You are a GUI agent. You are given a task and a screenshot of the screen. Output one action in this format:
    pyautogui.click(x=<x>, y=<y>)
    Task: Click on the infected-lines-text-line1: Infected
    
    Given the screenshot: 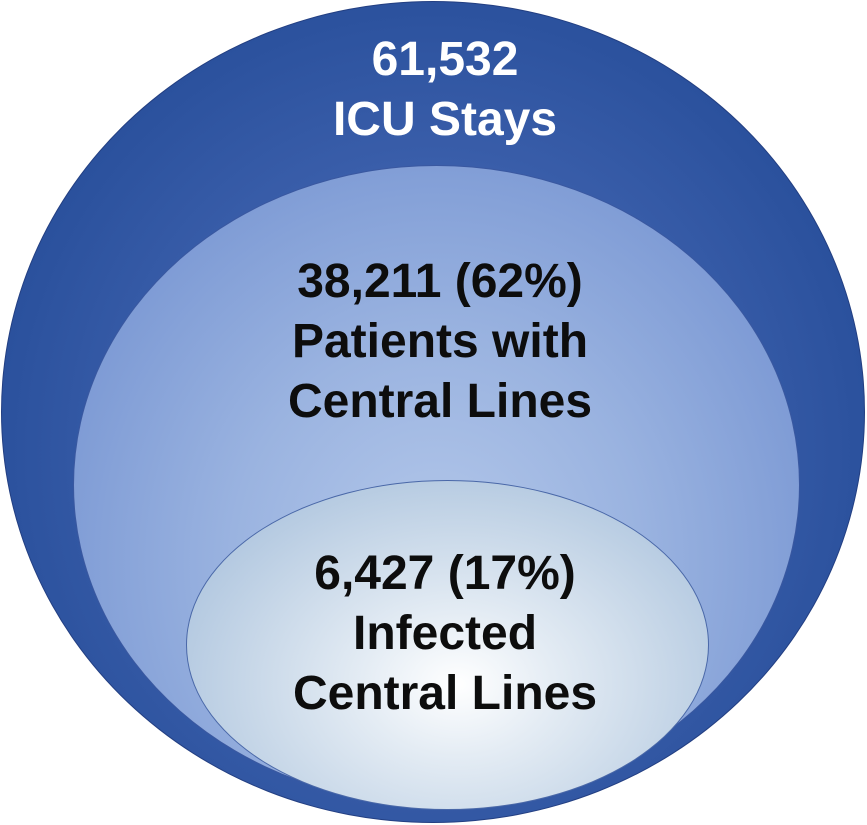 What is the action you would take?
    pyautogui.click(x=445, y=633)
    